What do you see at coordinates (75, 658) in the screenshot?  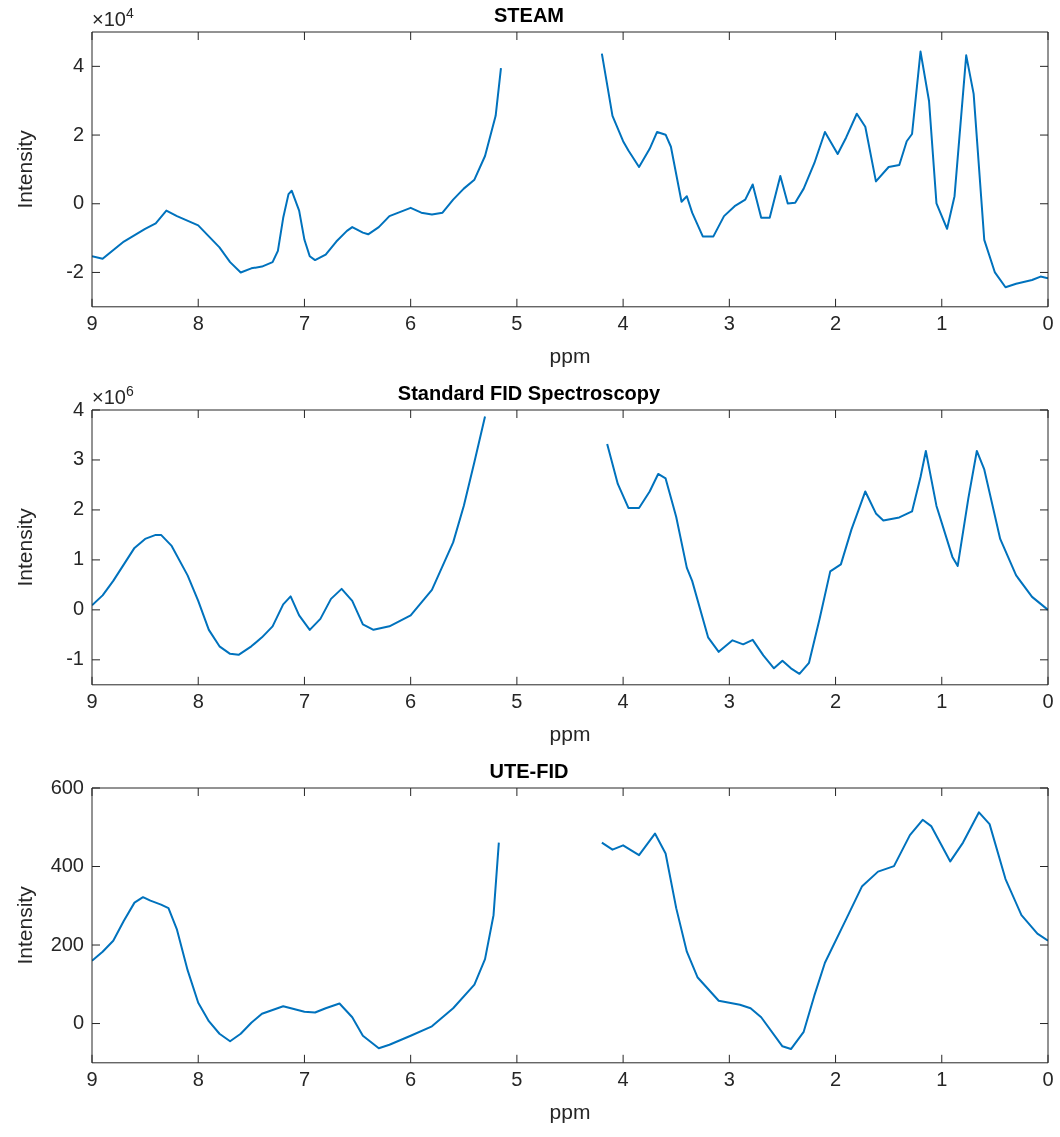 I see `y-tick-label: -1` at bounding box center [75, 658].